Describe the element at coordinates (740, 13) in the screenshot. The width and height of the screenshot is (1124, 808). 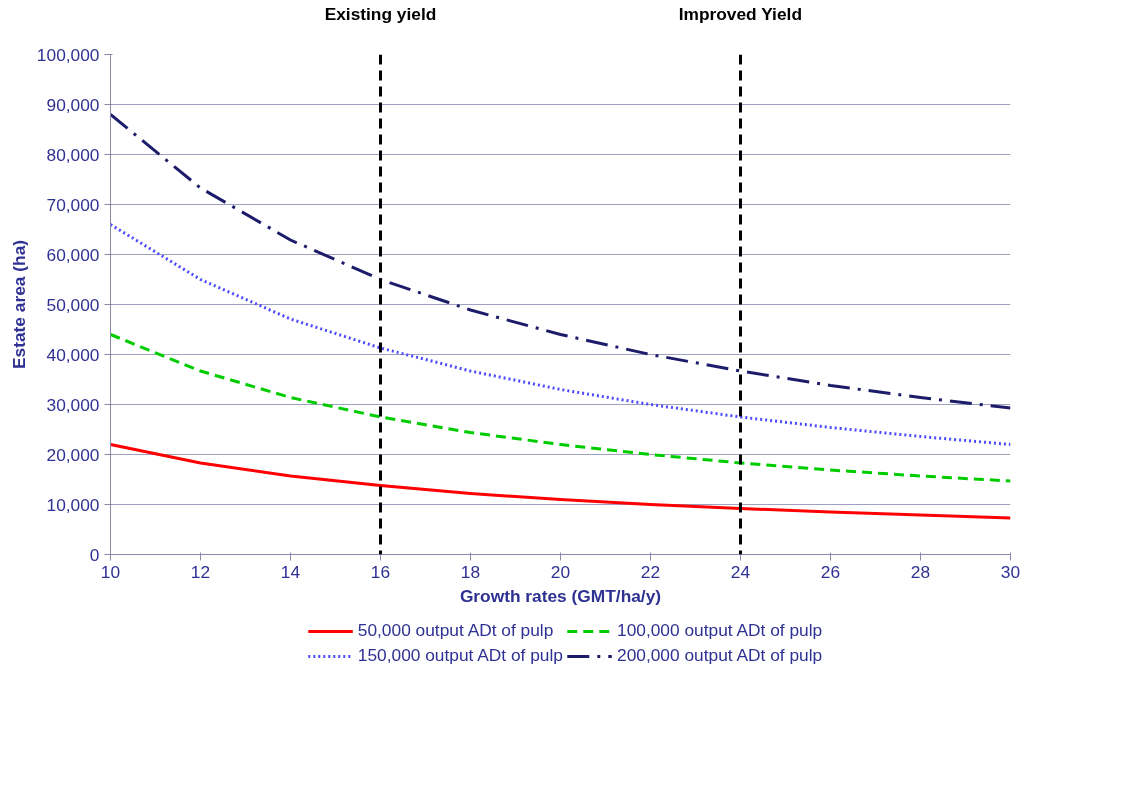
I see `ref-line-label: Improved Yield` at that location.